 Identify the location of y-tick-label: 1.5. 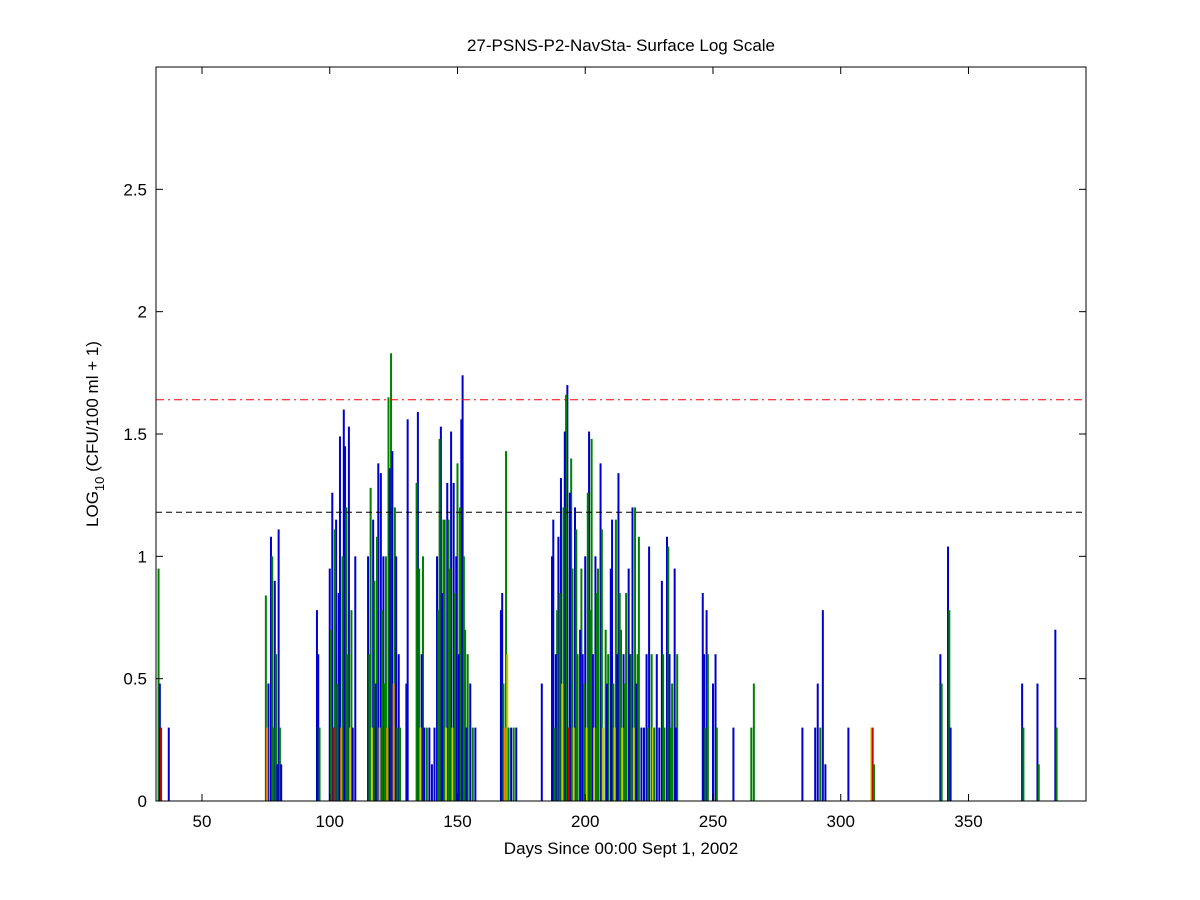
(135, 434).